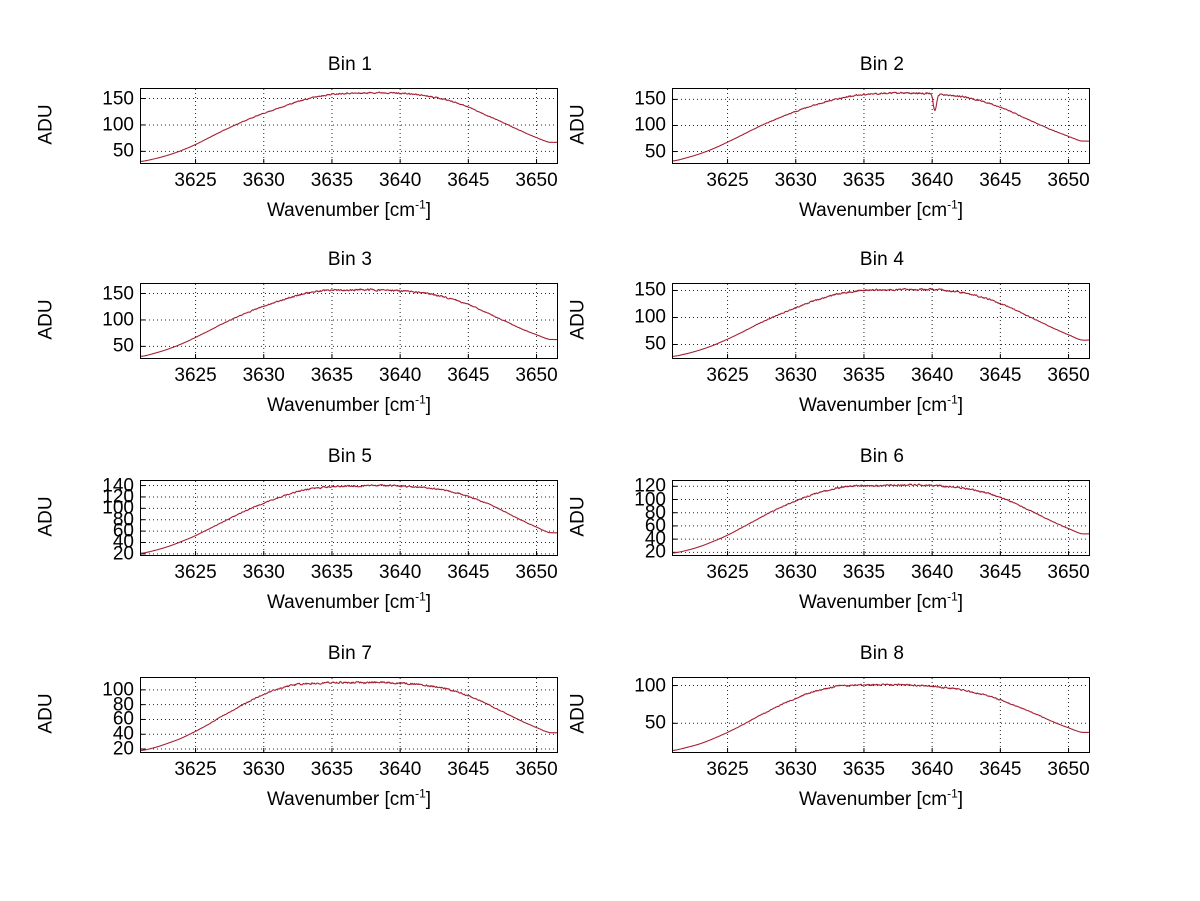  I want to click on y-tick-labels: 50 100, so click(626, 713).